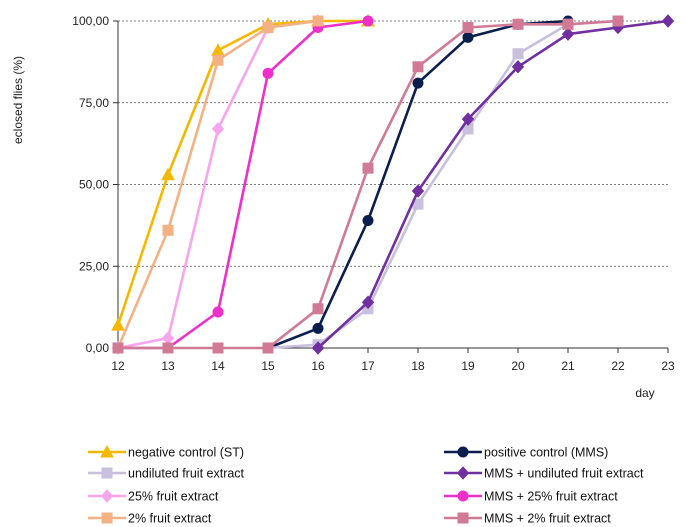 The height and width of the screenshot is (527, 685). I want to click on legend-label: negative control (ST), so click(186, 453).